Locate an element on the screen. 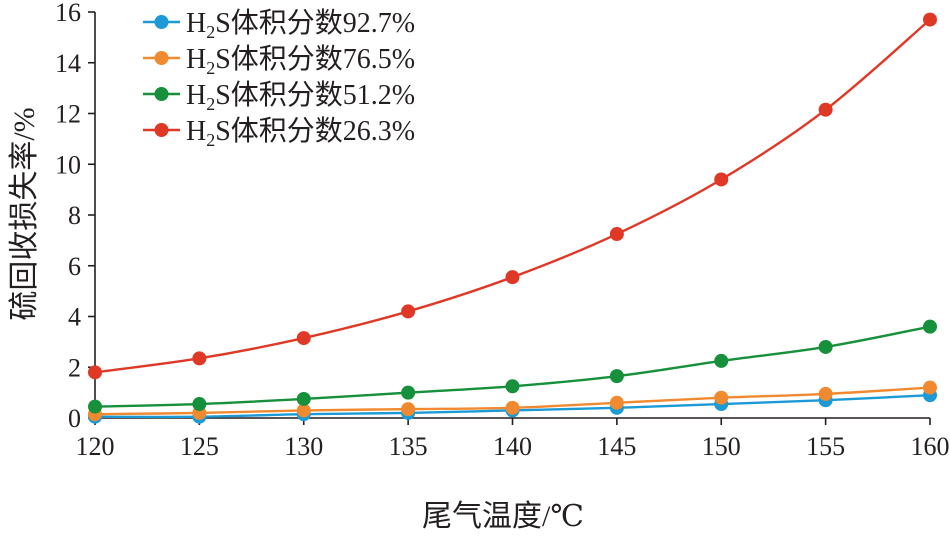 The image size is (950, 537). legend-label-part: S体积分数51.2% is located at coordinates (315, 95).